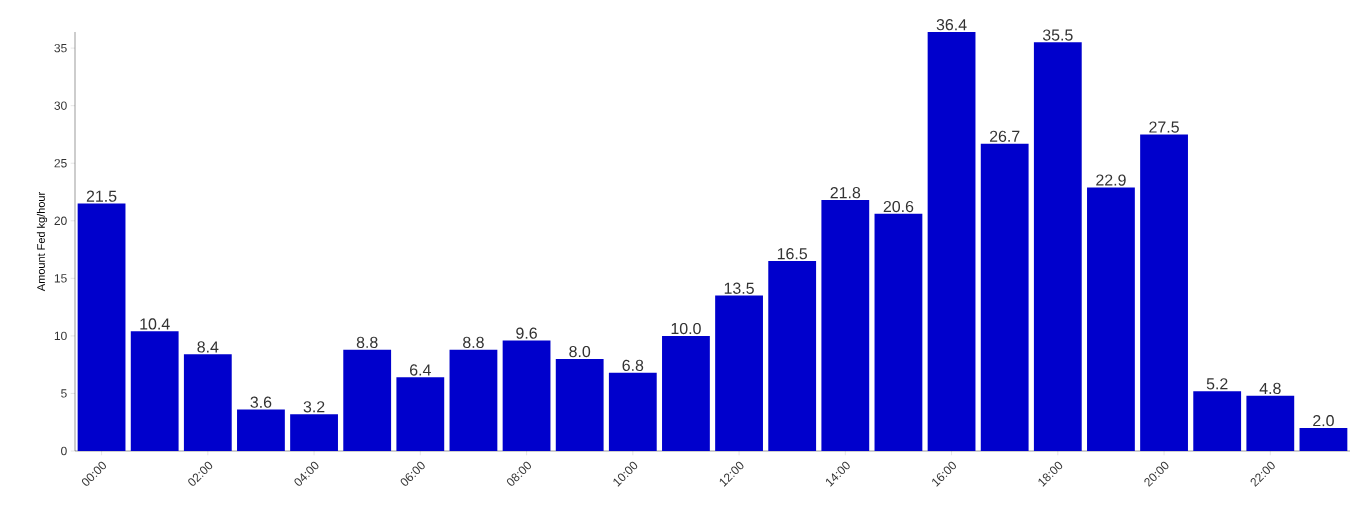 This screenshot has height=506, width=1363. I want to click on data-label: 20.6, so click(898, 206).